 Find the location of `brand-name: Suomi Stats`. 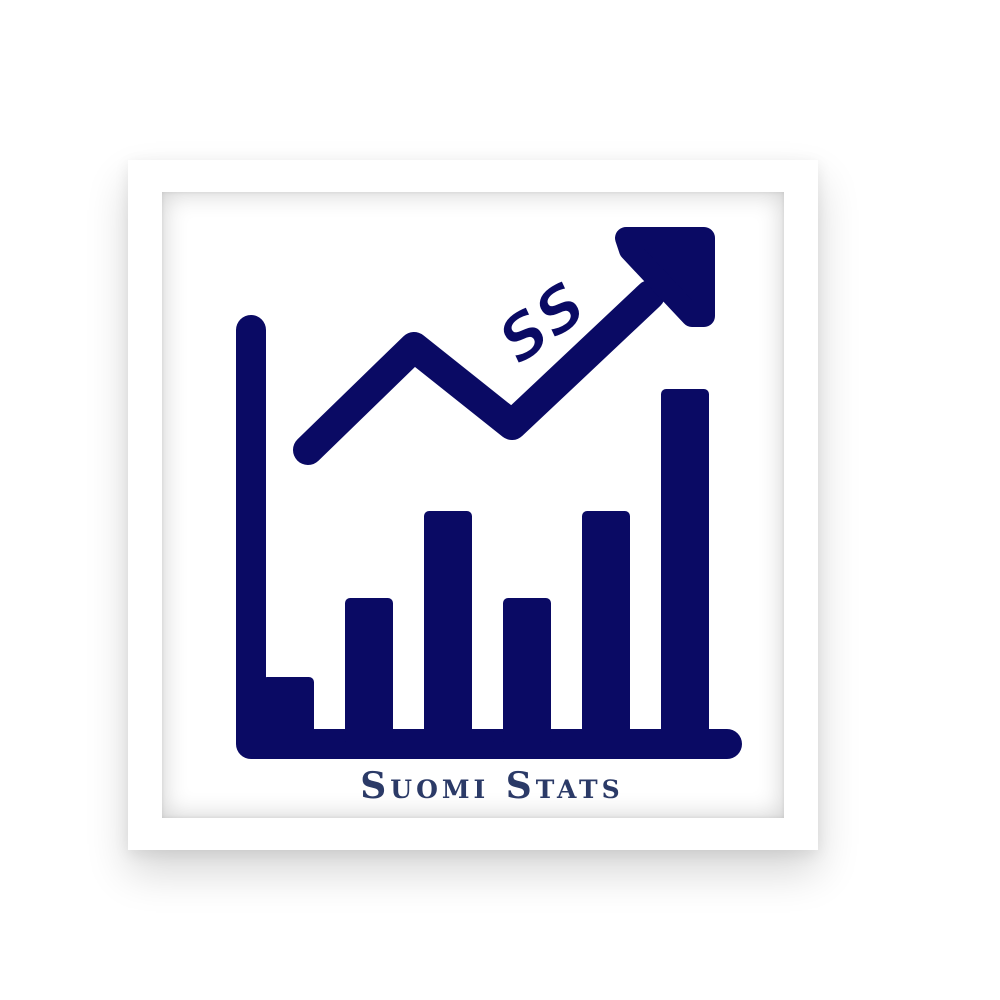

brand-name: Suomi Stats is located at coordinates (492, 786).